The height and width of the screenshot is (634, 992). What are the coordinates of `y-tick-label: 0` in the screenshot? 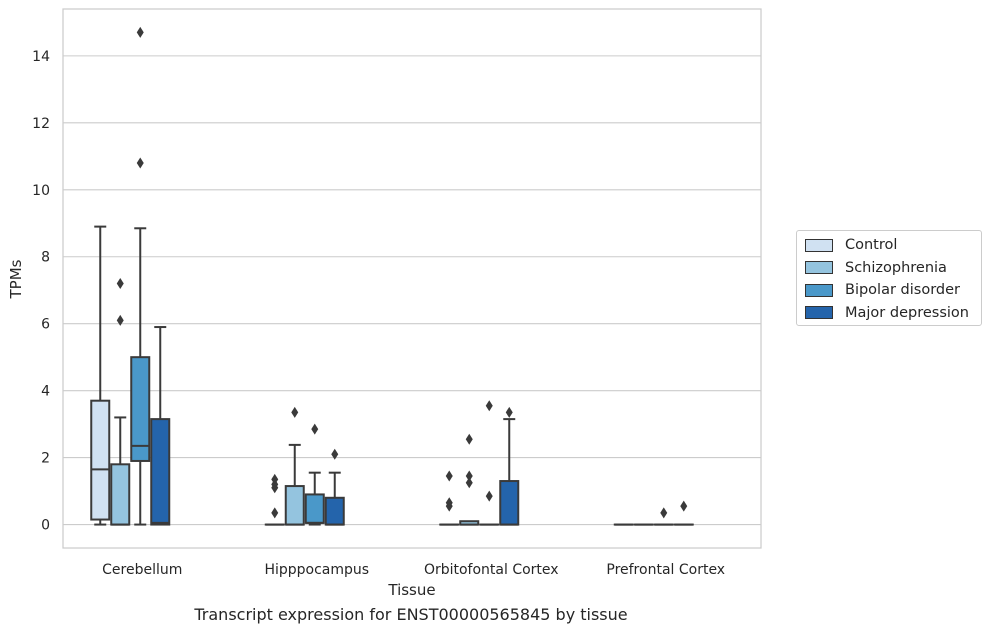 It's located at (45, 526).